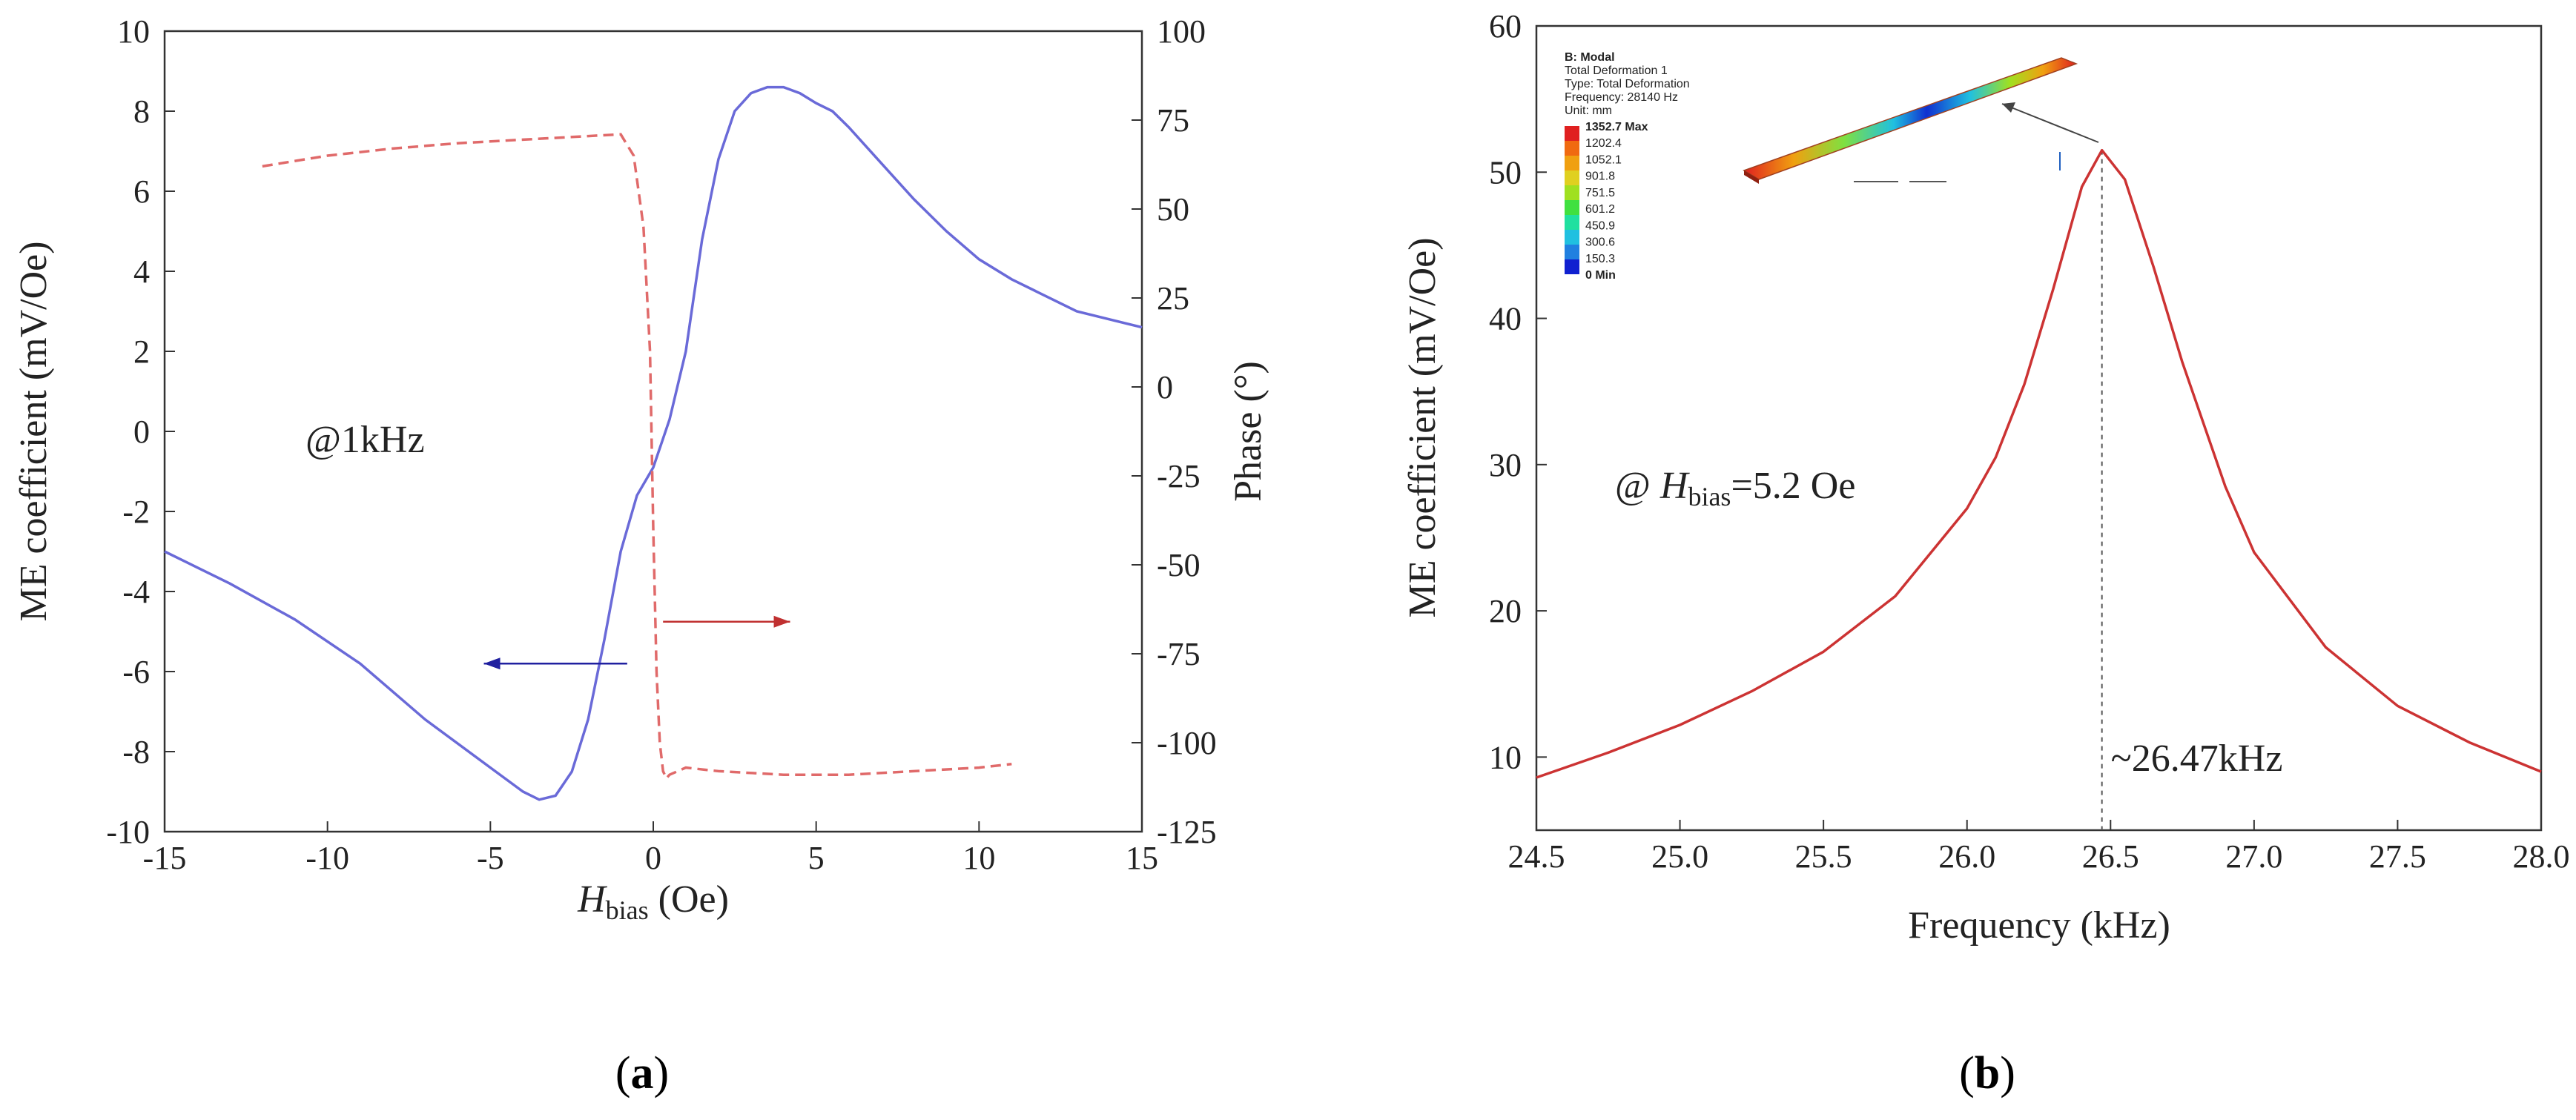 The width and height of the screenshot is (2576, 1120). What do you see at coordinates (592, 899) in the screenshot?
I see `chart-a-x-label-main: H` at bounding box center [592, 899].